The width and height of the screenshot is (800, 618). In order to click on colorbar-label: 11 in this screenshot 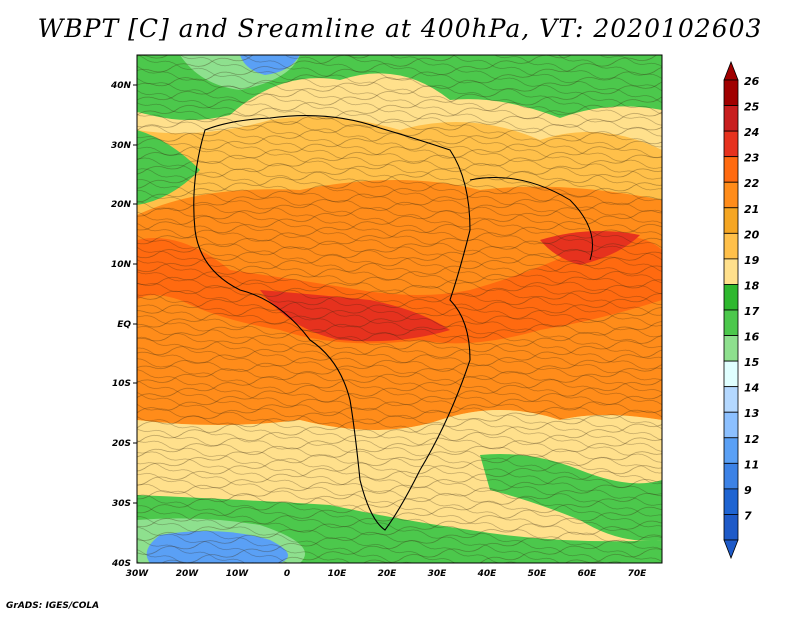, I will do `click(751, 464)`.